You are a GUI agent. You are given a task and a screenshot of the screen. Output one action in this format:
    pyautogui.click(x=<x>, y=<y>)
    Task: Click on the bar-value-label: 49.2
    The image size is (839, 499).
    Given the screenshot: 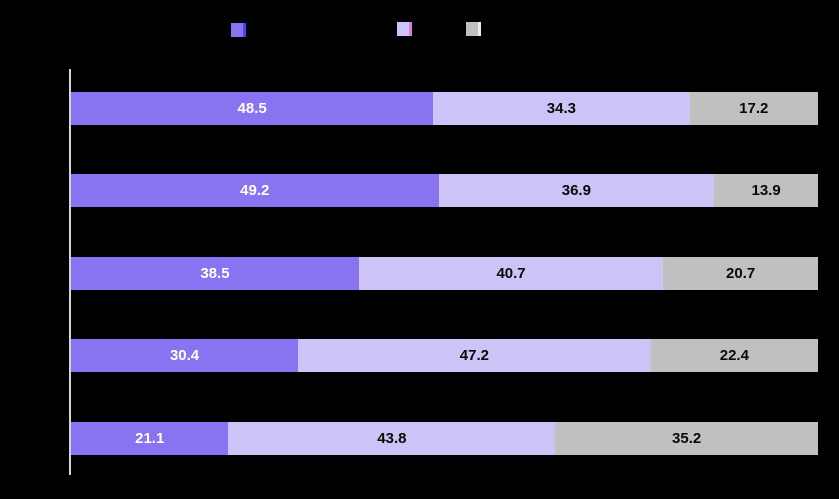 What is the action you would take?
    pyautogui.click(x=255, y=190)
    